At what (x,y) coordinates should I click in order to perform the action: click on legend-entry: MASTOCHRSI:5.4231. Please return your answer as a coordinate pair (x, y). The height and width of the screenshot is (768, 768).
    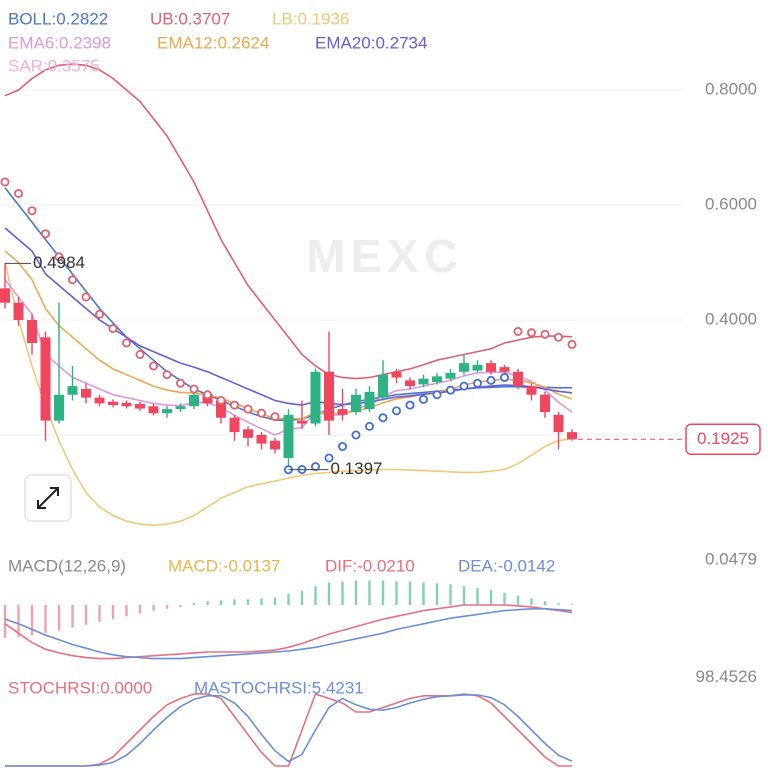
    Looking at the image, I should click on (279, 687).